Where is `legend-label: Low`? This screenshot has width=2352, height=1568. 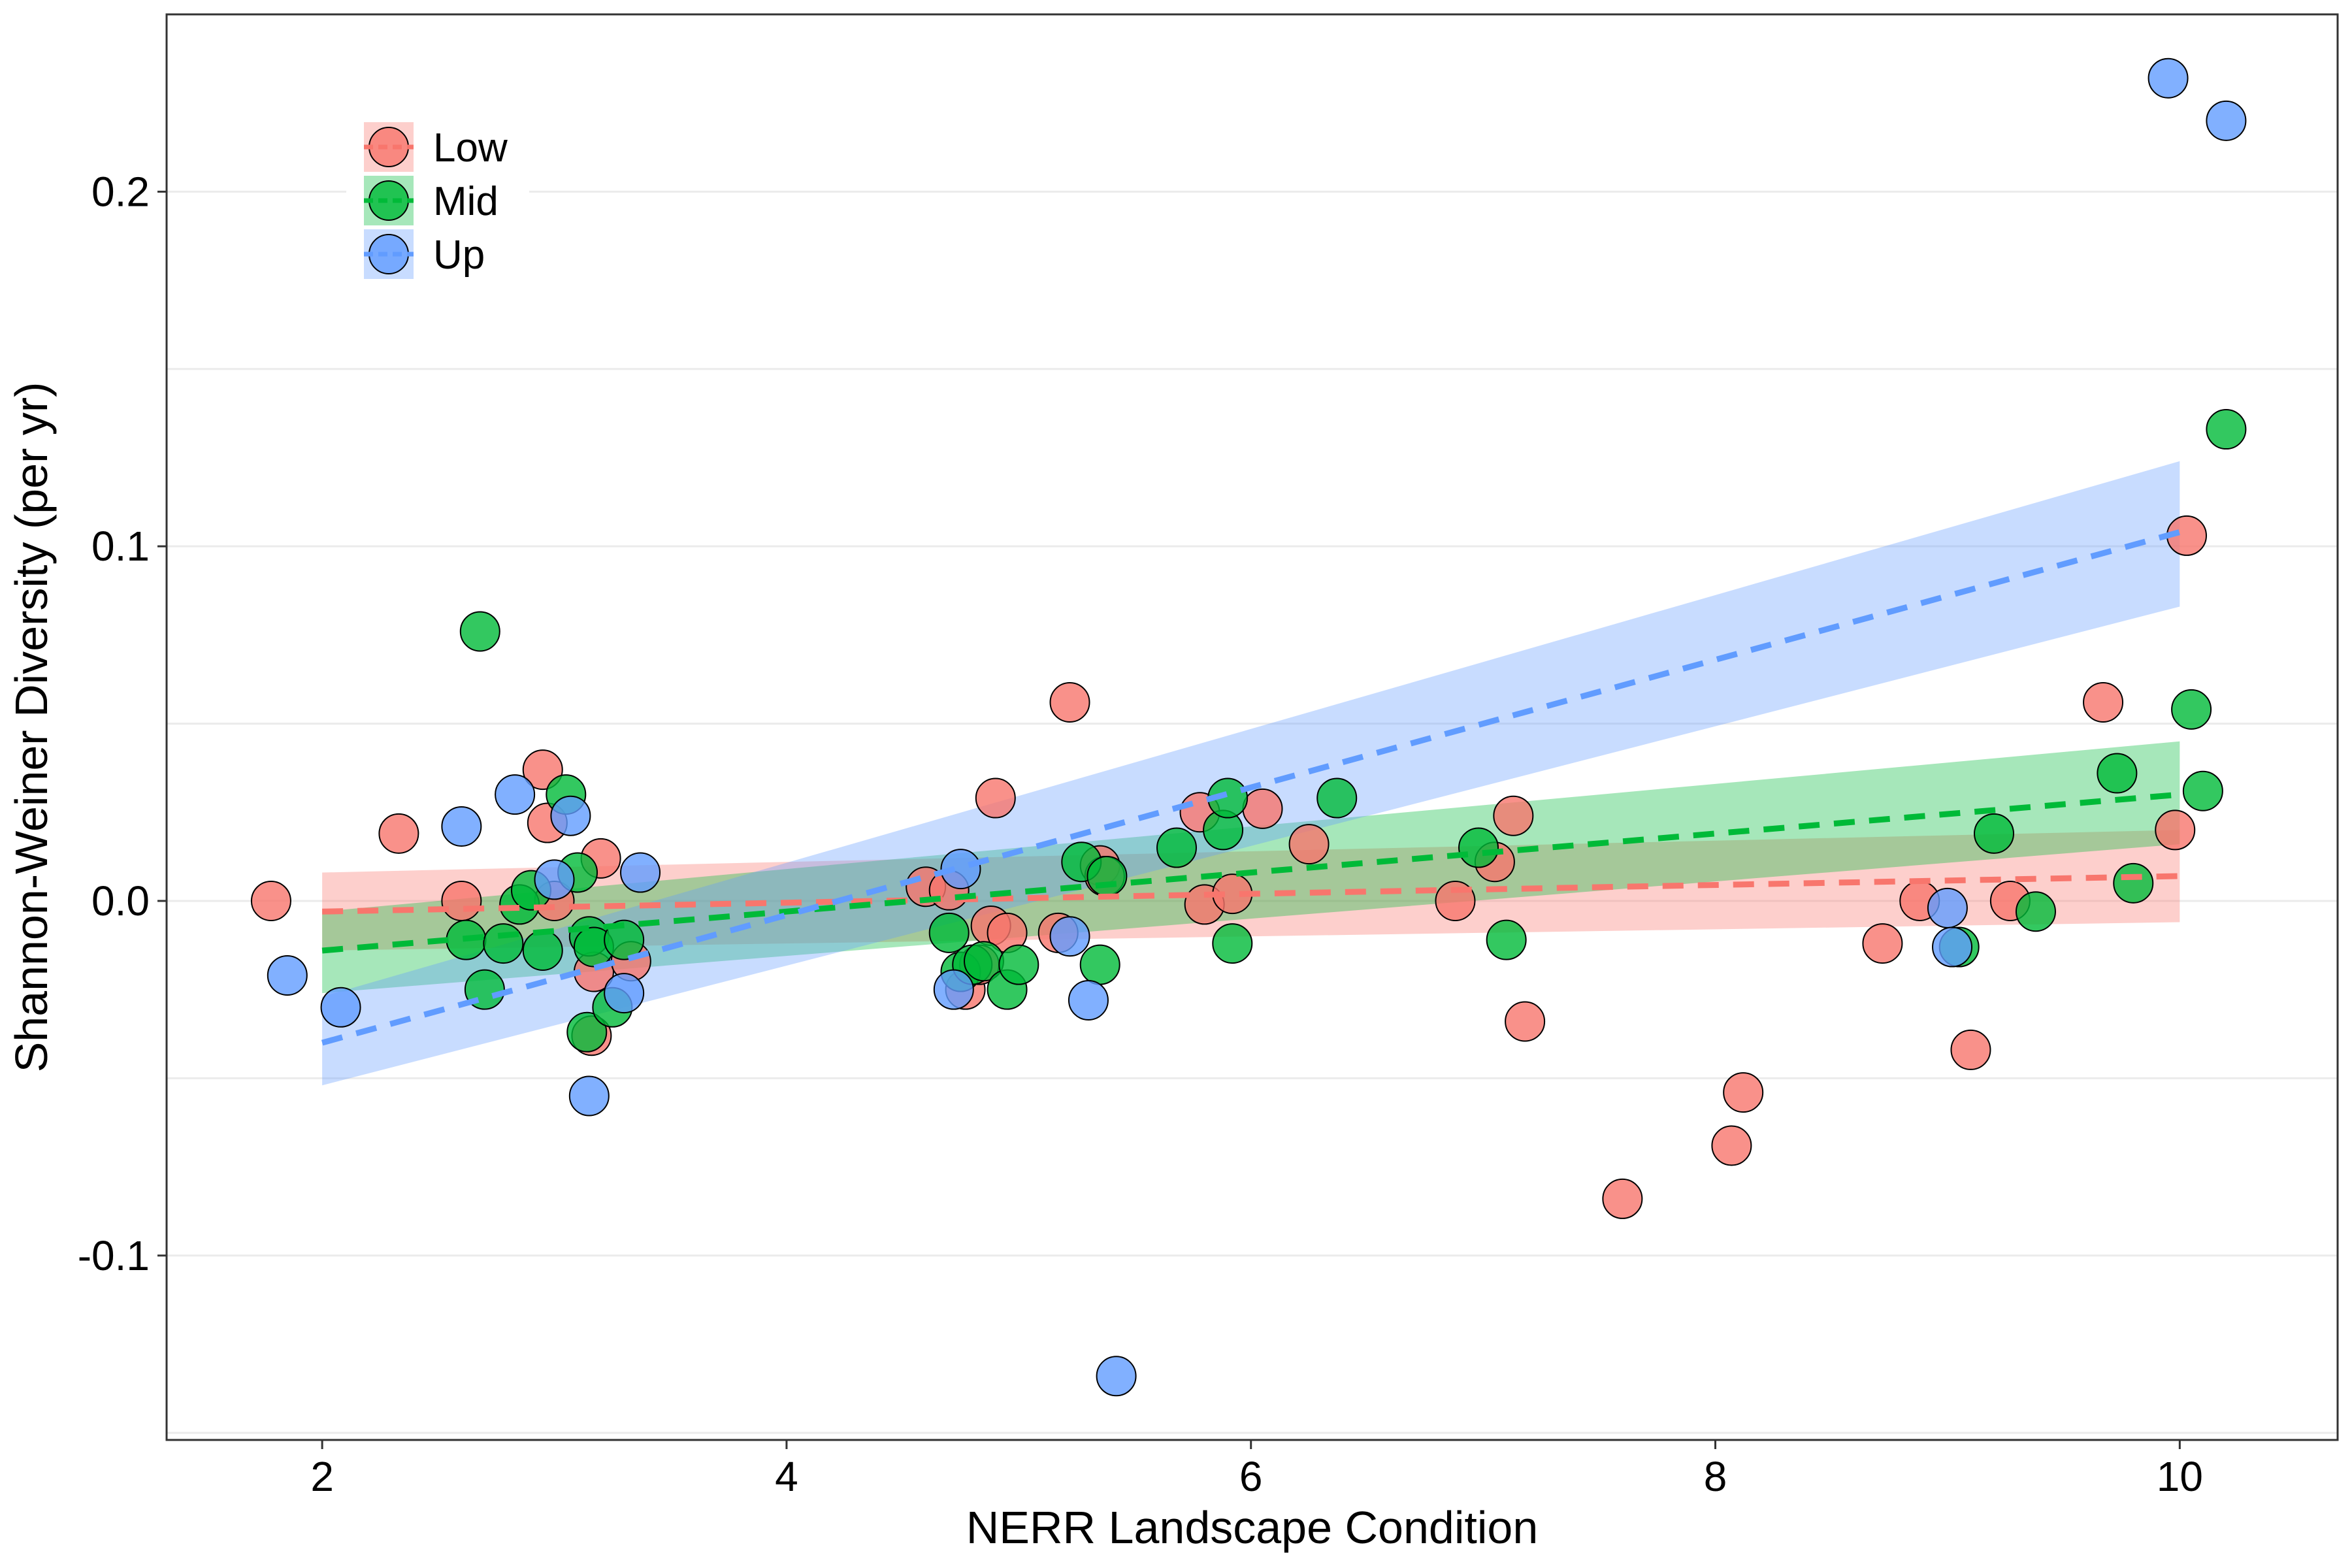 legend-label: Low is located at coordinates (470, 148).